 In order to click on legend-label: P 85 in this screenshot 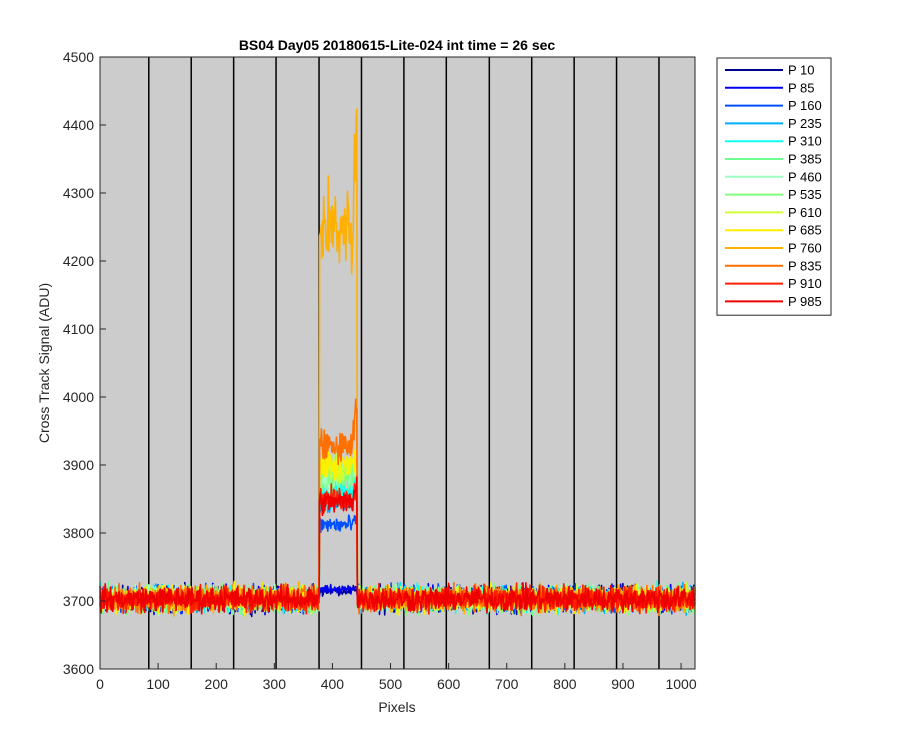, I will do `click(801, 87)`.